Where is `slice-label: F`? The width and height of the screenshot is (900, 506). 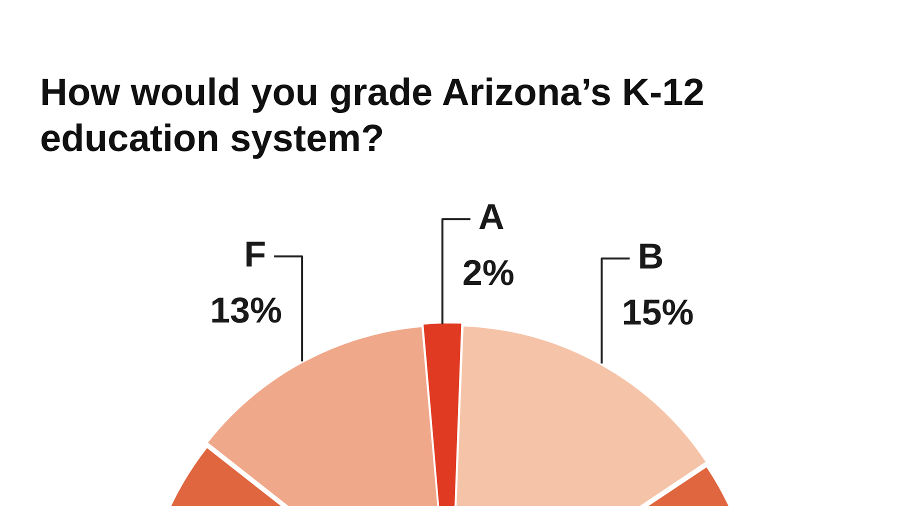
slice-label: F is located at coordinates (255, 253).